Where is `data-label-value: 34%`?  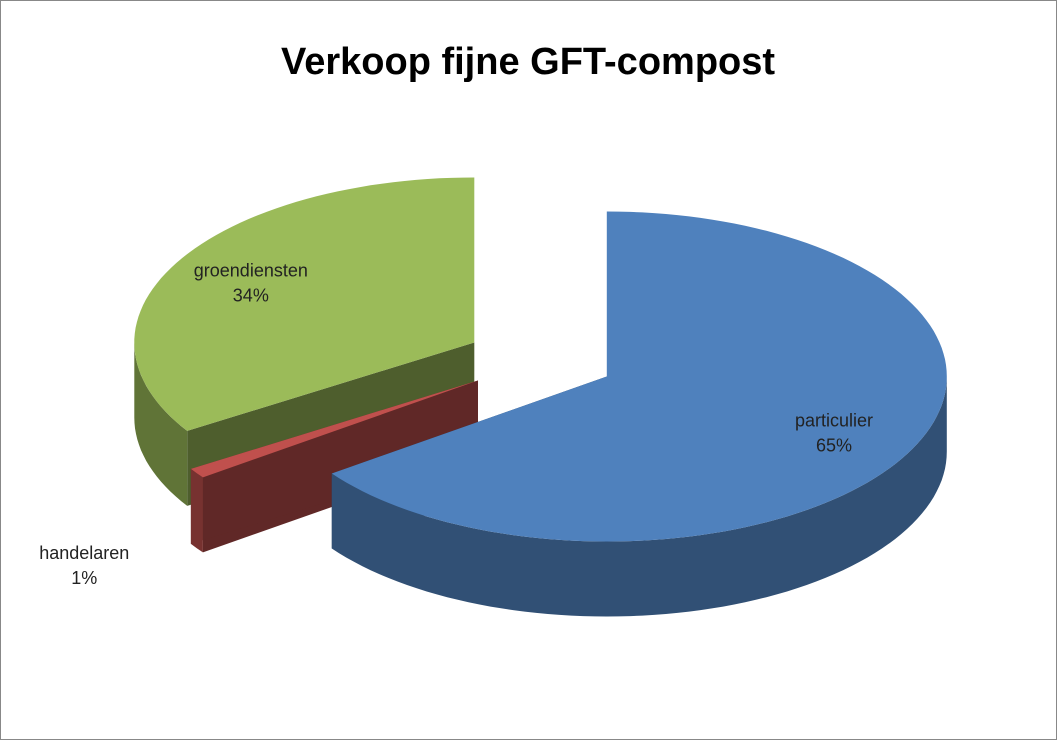
data-label-value: 34% is located at coordinates (251, 296).